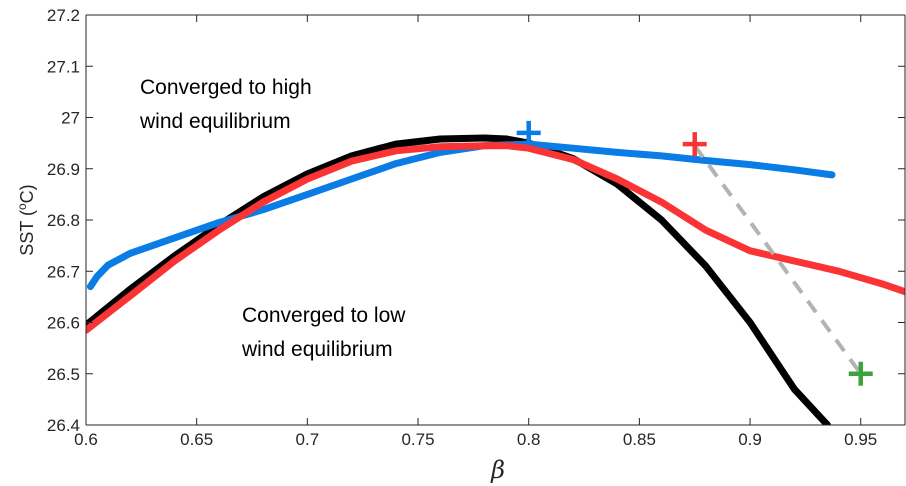  I want to click on annotation-low-line1: Converged to low, so click(324, 315).